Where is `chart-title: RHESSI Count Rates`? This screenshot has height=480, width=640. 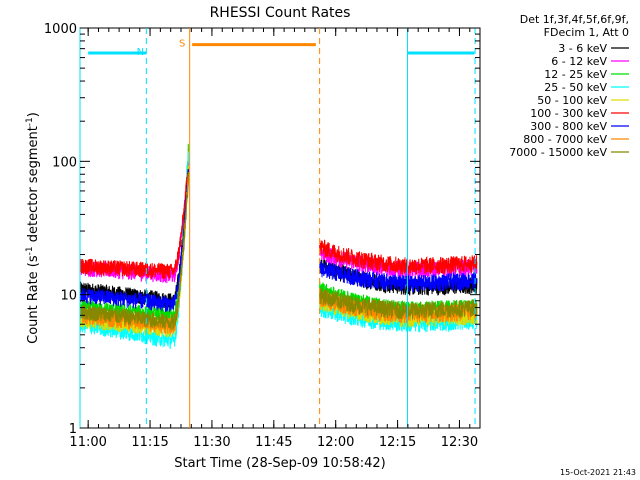
chart-title: RHESSI Count Rates is located at coordinates (280, 13).